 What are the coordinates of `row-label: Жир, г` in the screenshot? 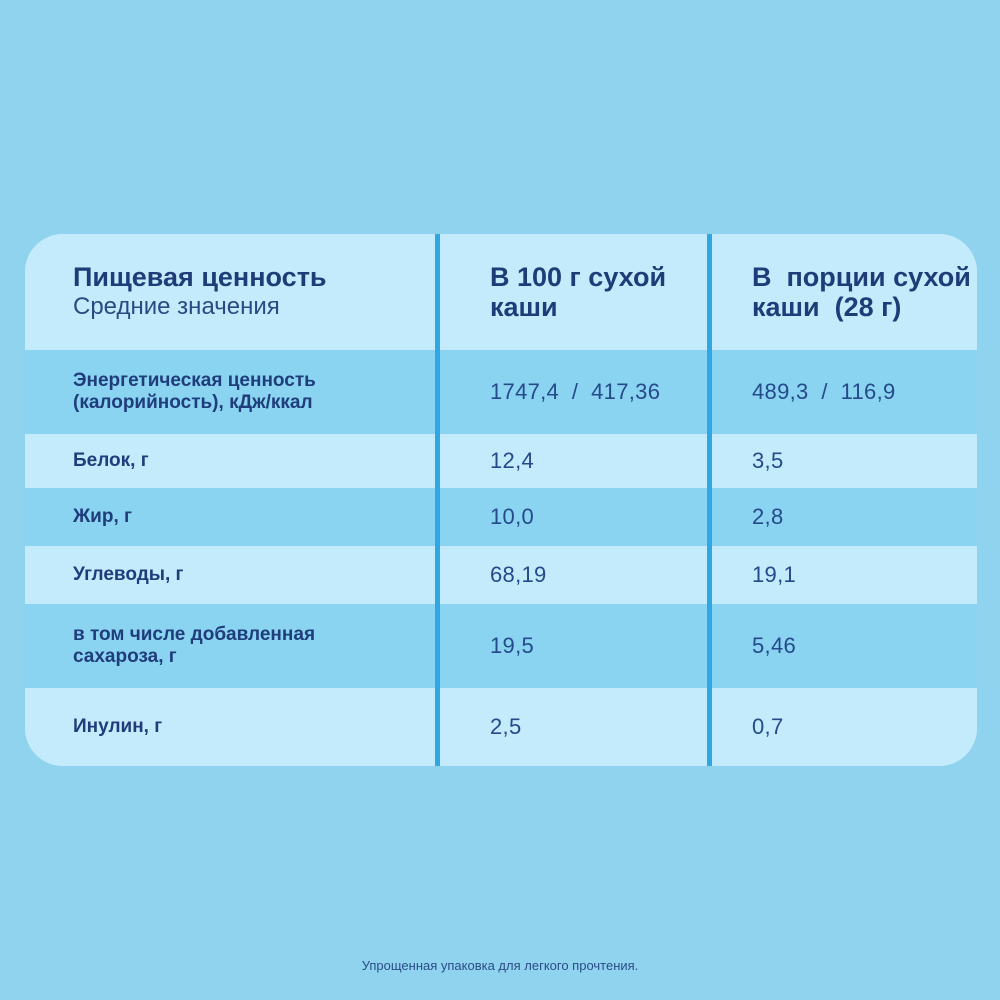 It's located at (102, 516).